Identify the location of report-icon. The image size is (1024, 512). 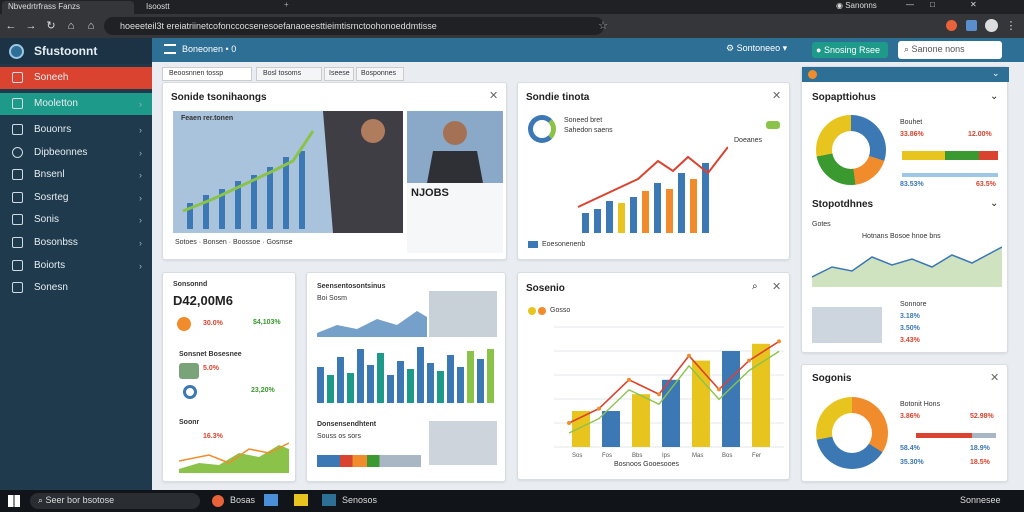
(17, 265).